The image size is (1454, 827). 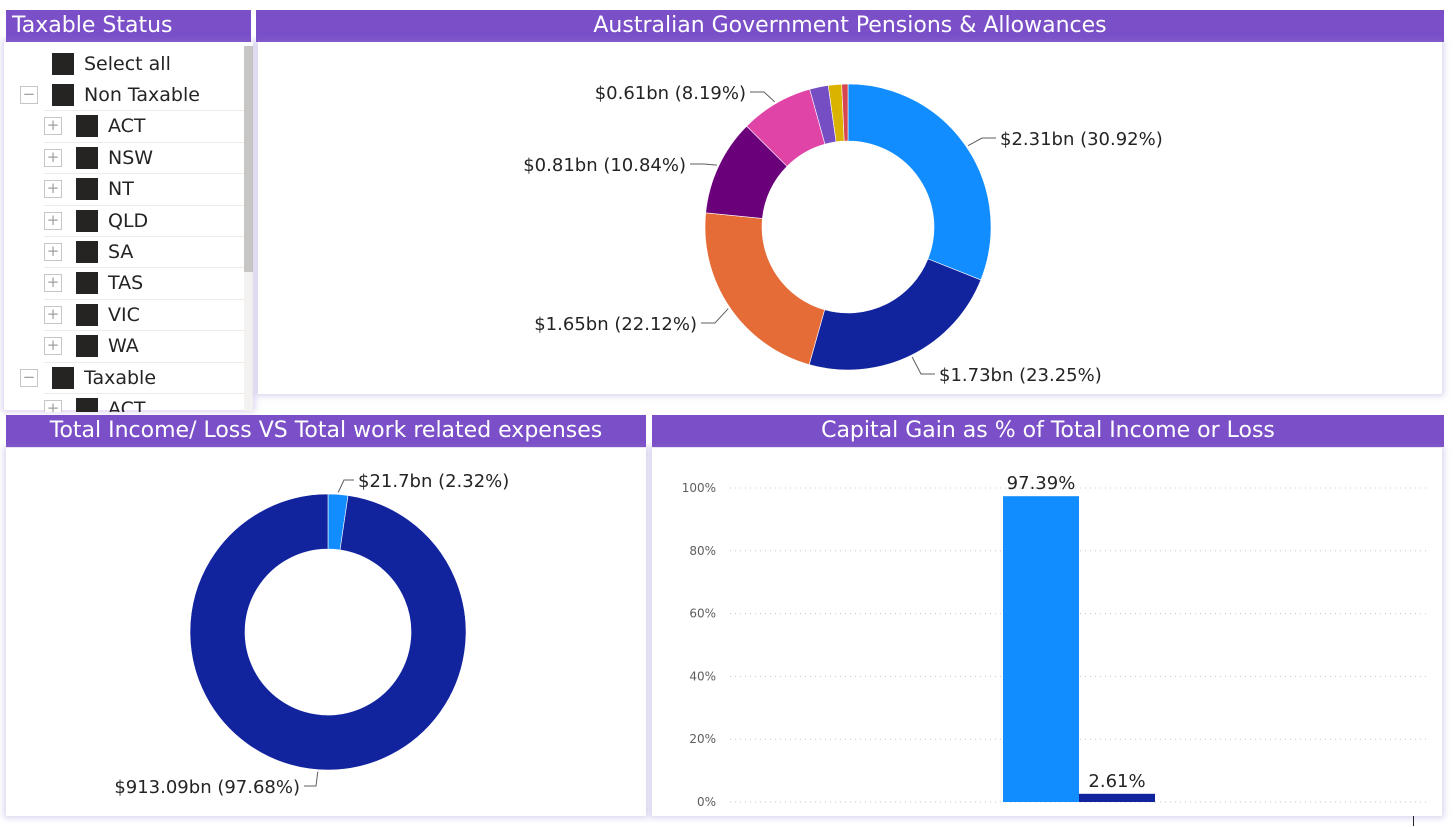 What do you see at coordinates (1081, 139) in the screenshot?
I see `pensions-data-label: $2.31bn (30.92%)` at bounding box center [1081, 139].